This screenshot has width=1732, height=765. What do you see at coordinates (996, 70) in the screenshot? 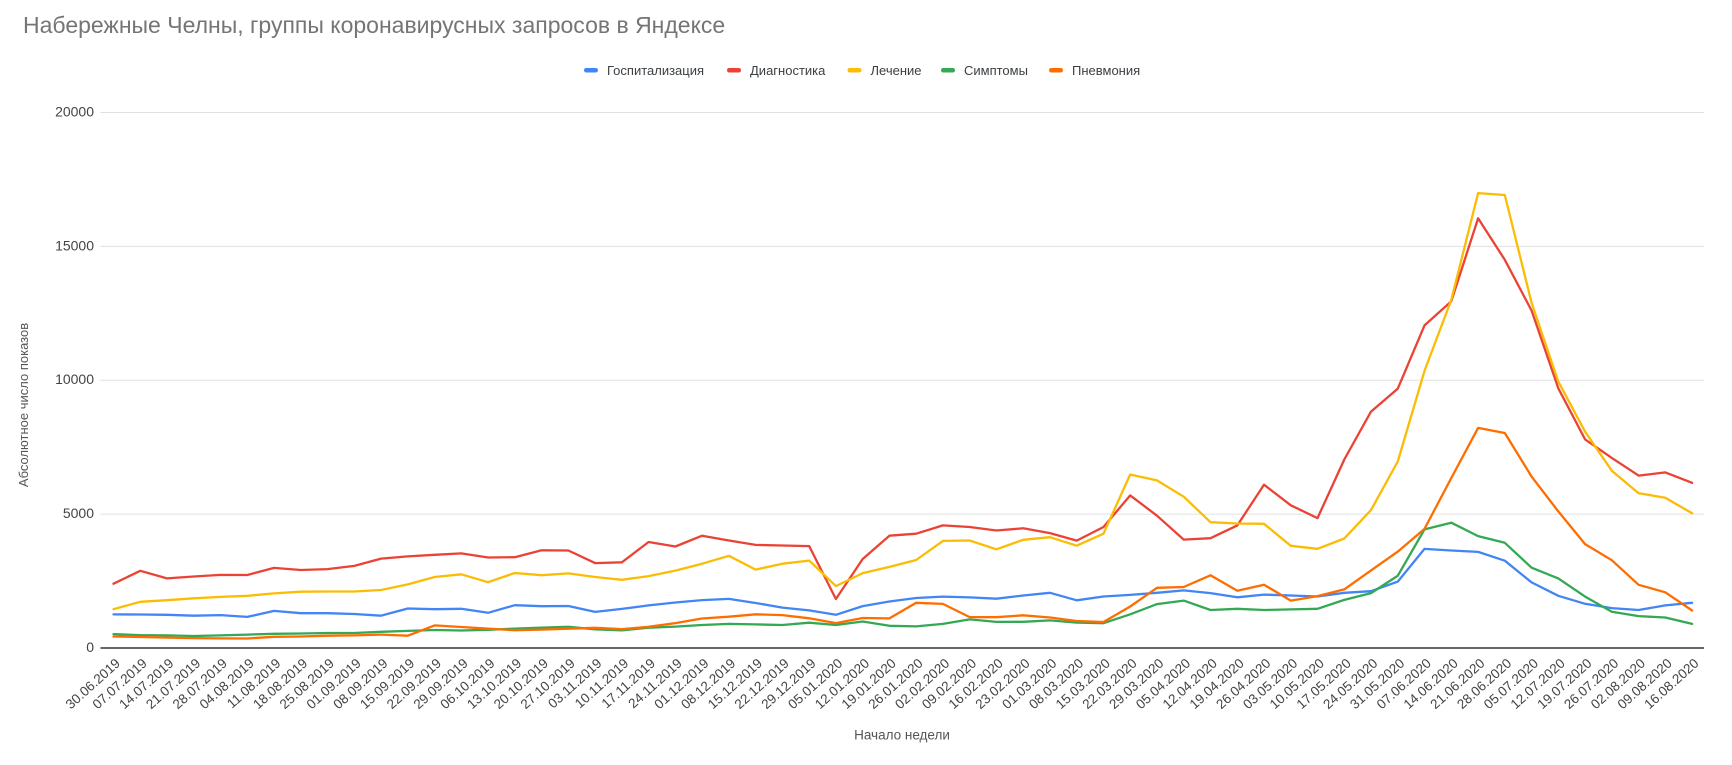
I see `svg-text: Симптомы` at bounding box center [996, 70].